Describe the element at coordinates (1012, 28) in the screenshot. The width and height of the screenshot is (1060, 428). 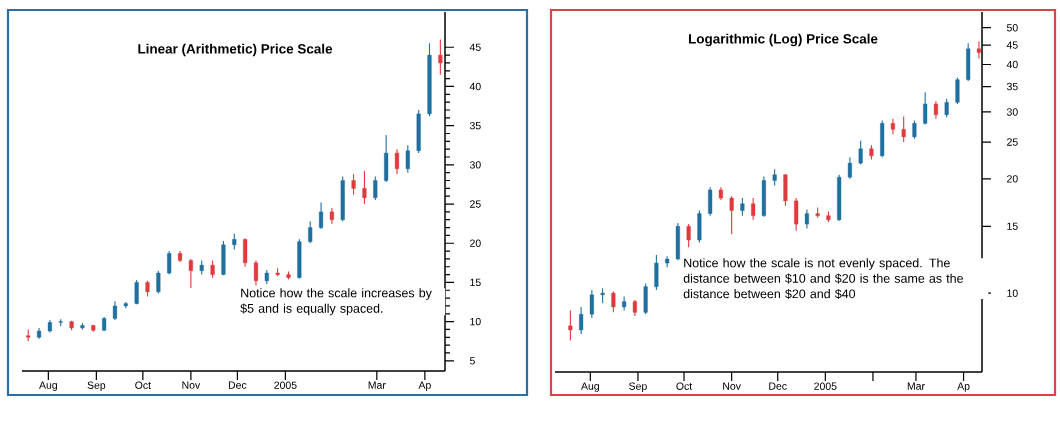
I see `y-tick-label: 50` at that location.